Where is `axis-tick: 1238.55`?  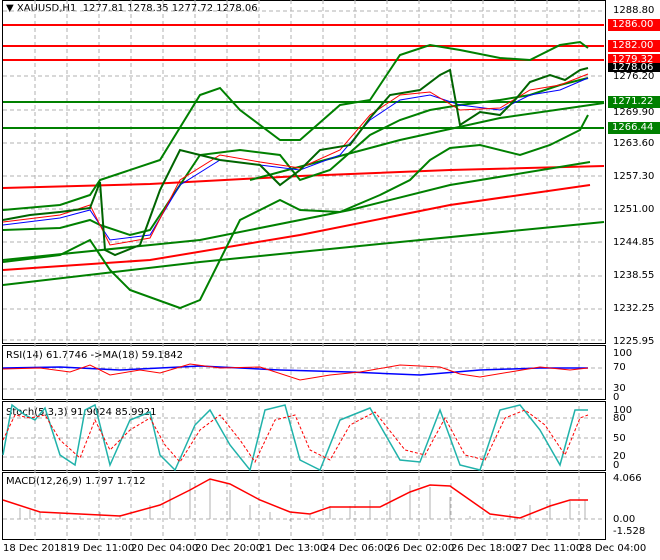 axis-tick: 1238.55 is located at coordinates (634, 275).